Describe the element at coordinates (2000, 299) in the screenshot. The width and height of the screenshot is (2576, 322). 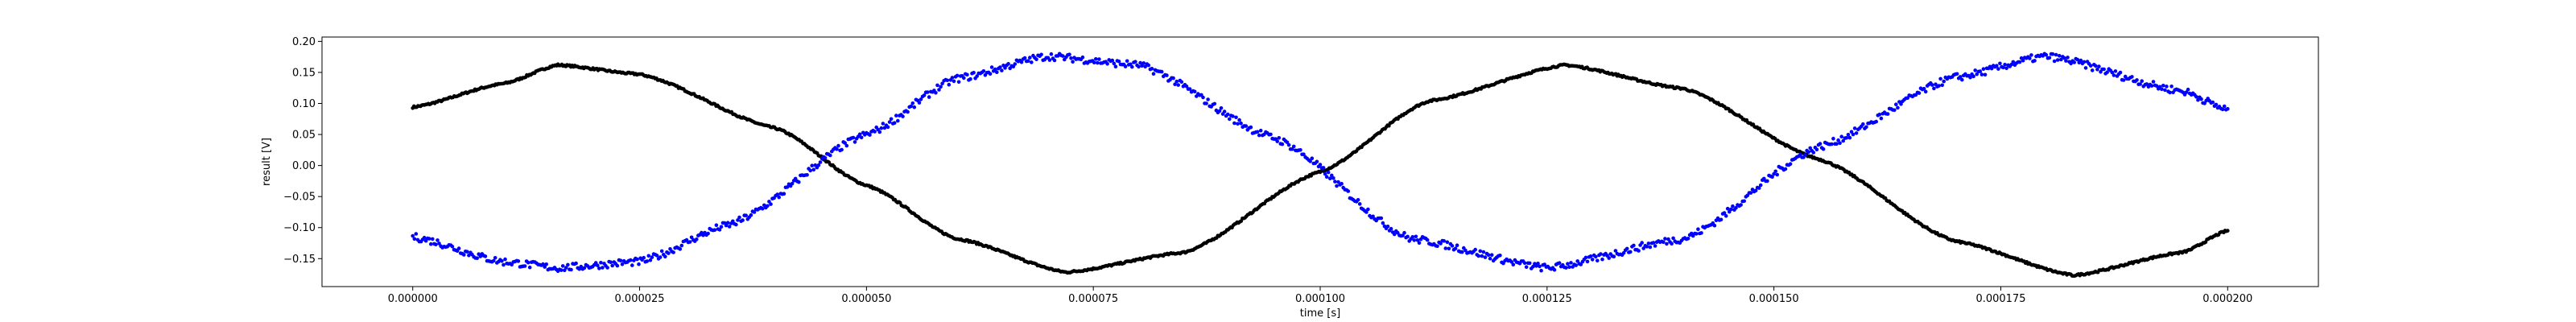
I see `x-tick-label: 0.000175` at that location.